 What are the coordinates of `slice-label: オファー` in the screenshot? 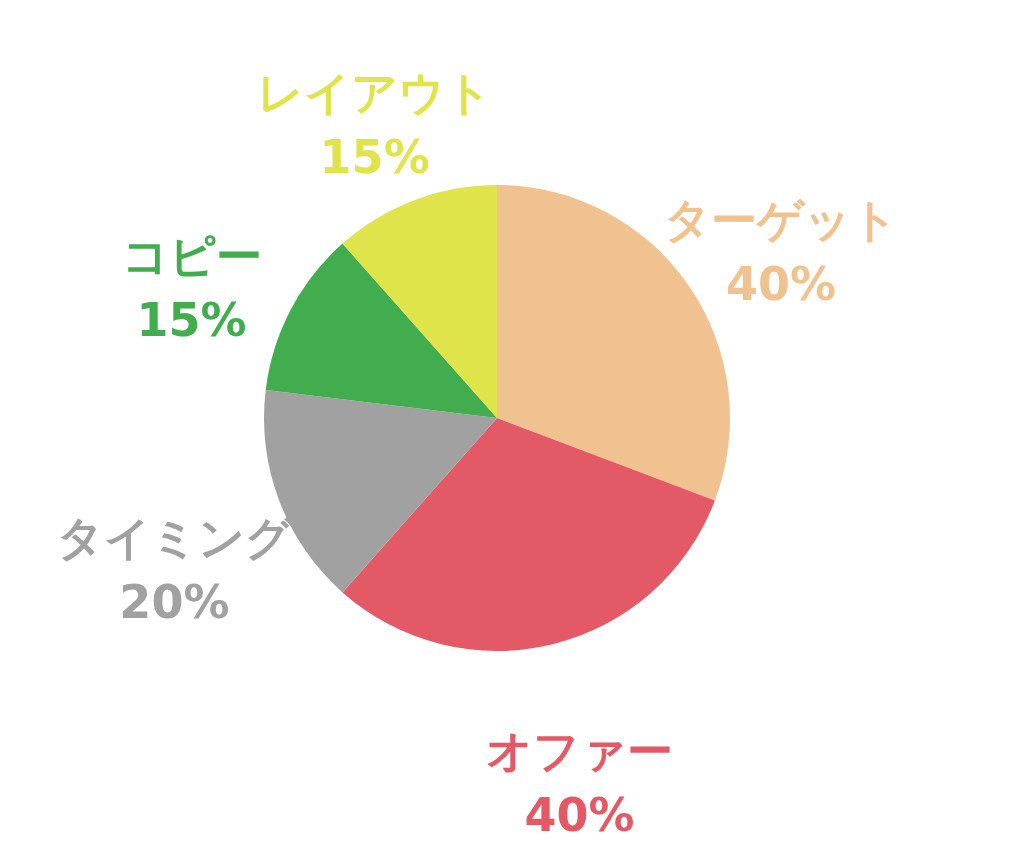 It's located at (580, 750).